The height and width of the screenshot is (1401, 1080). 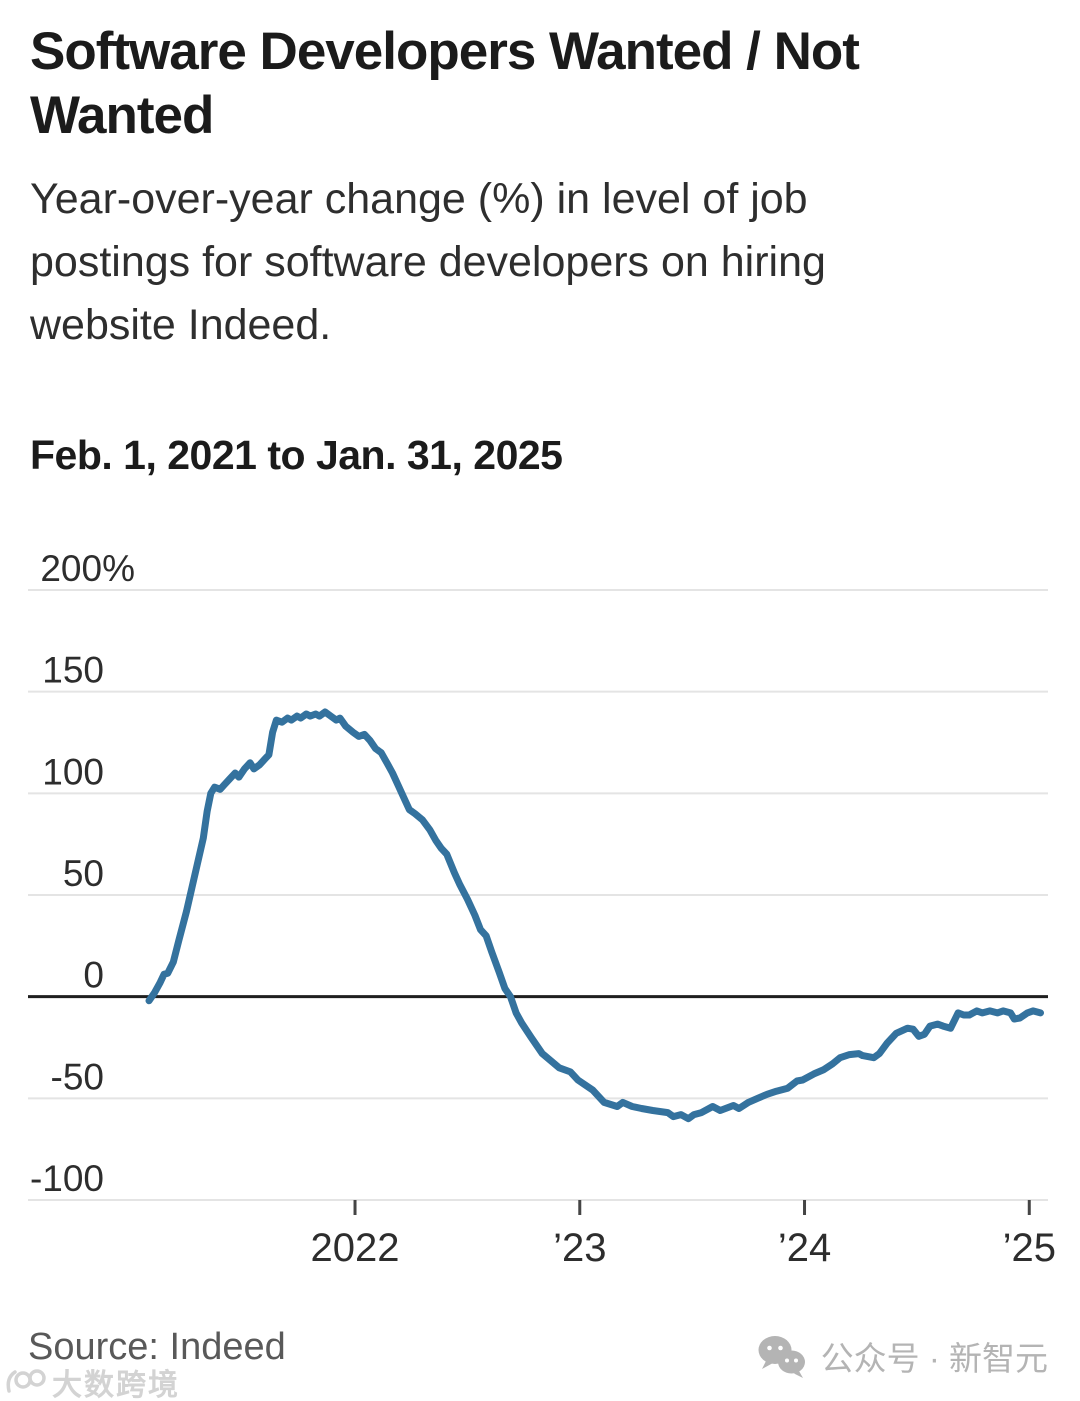 I want to click on chart-title: Software Developers Wanted / Not Wanted, so click(x=445, y=83).